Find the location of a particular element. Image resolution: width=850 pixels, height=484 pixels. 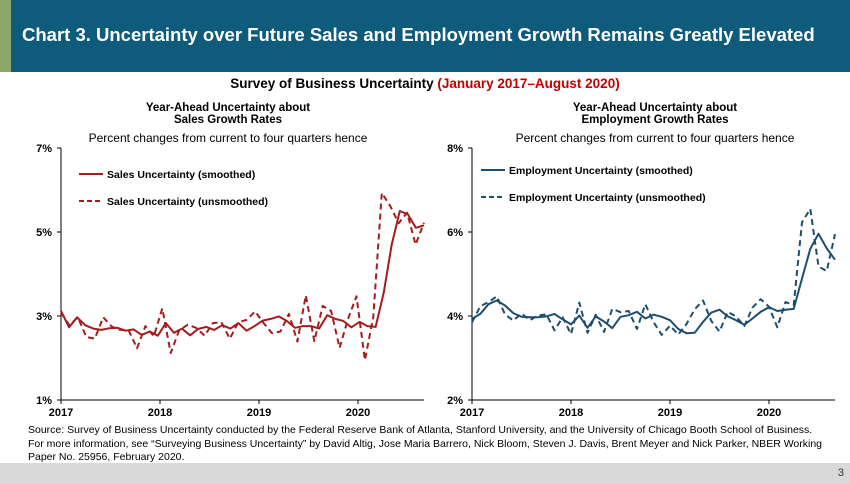

employment-x-tick-label: 2018 is located at coordinates (571, 413).